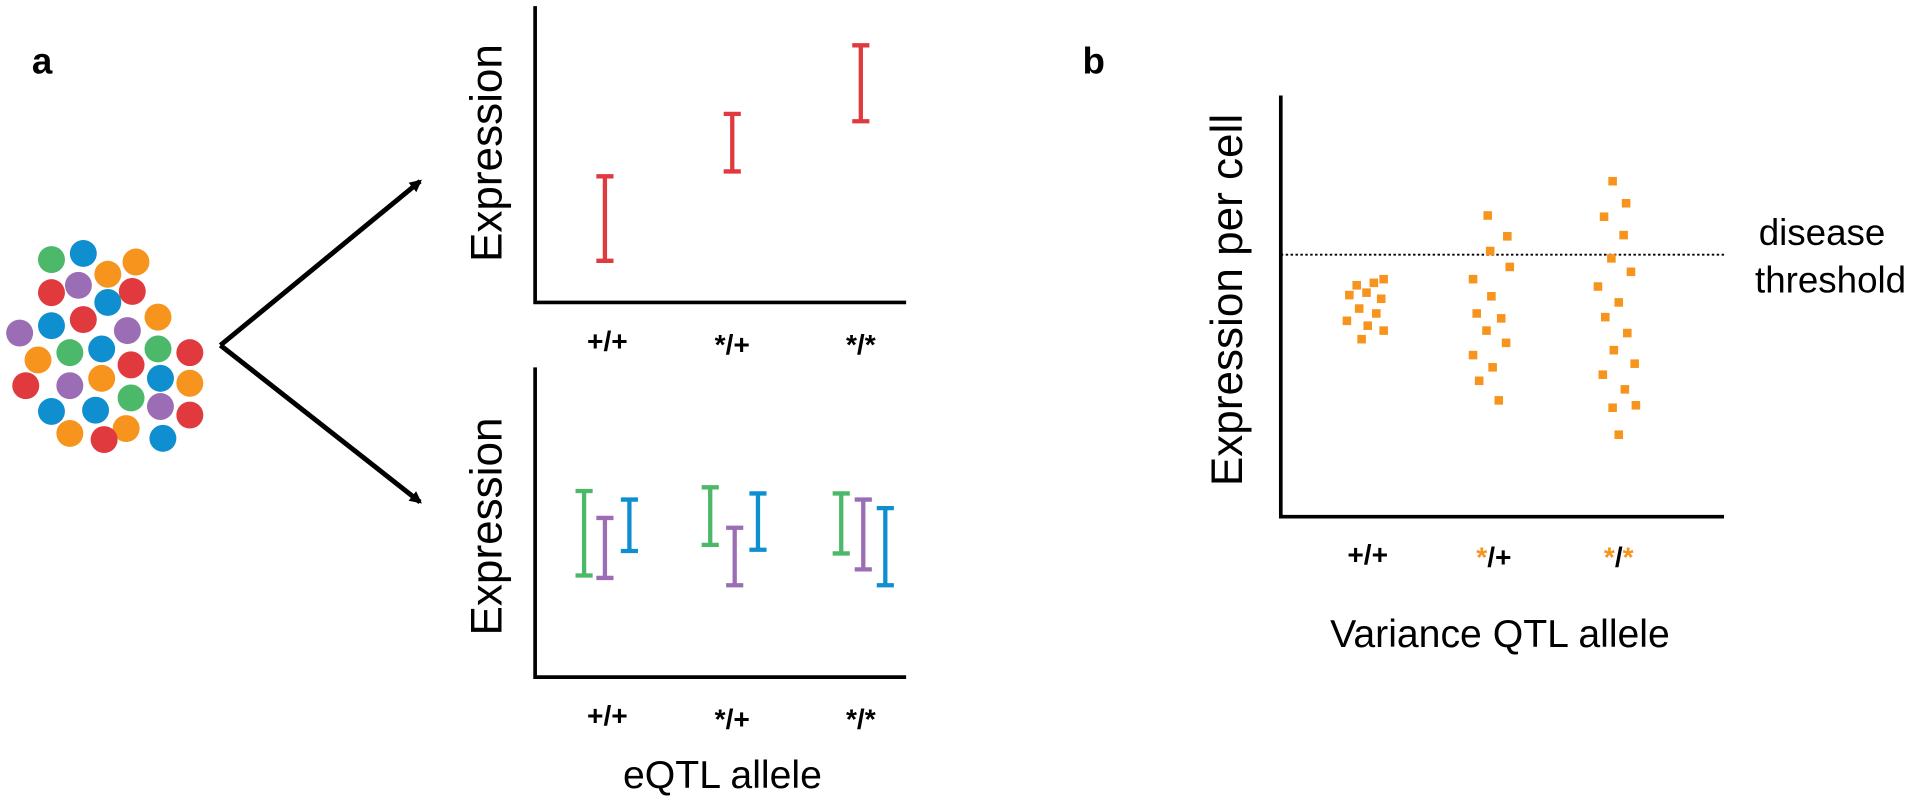  What do you see at coordinates (42, 60) in the screenshot?
I see `panel-label: a` at bounding box center [42, 60].